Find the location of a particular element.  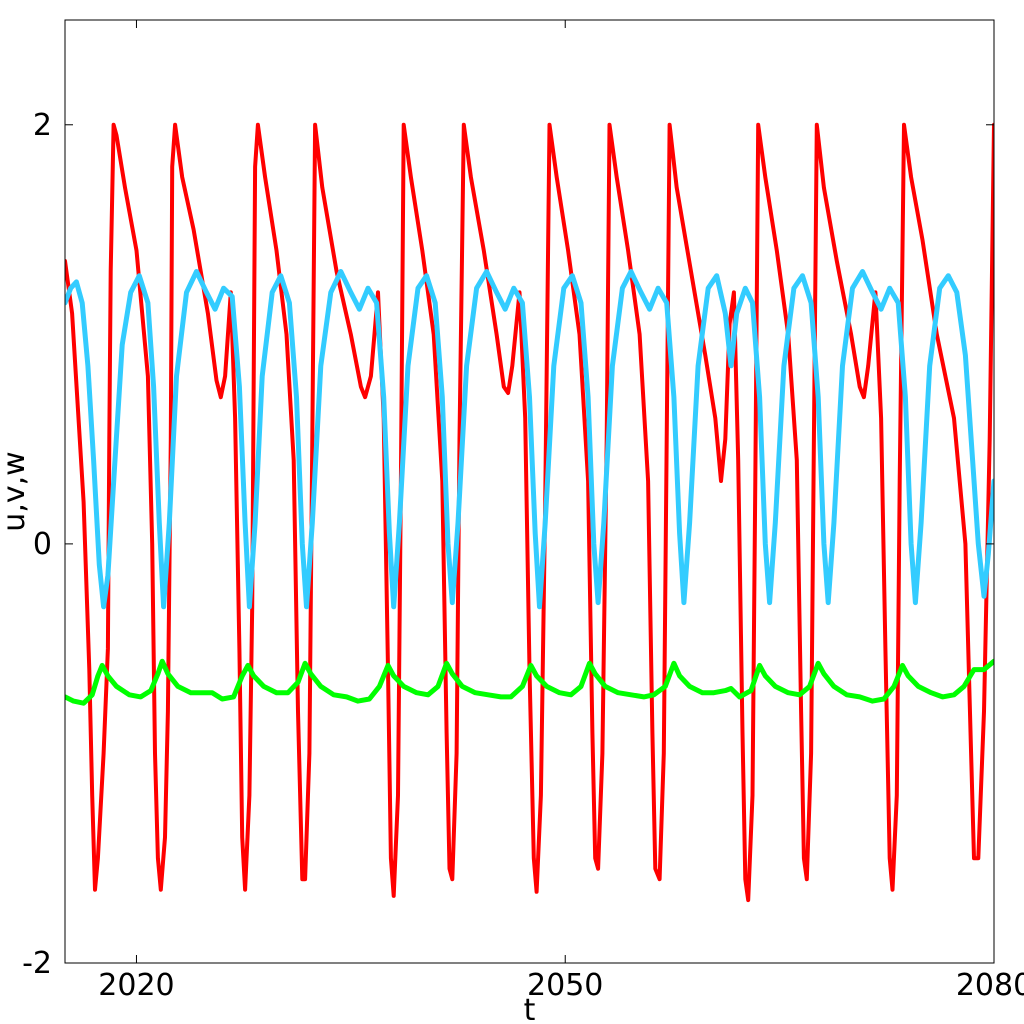

series-line-w is located at coordinates (529, 682).